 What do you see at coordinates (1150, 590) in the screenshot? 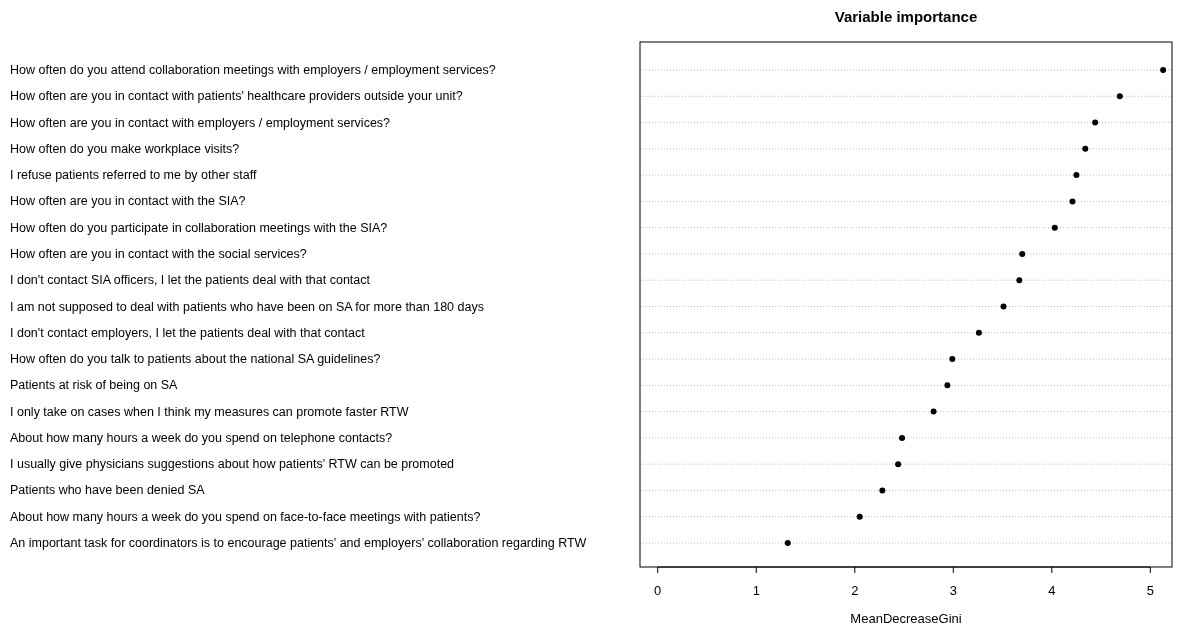
I see `x-tick-label: 5` at bounding box center [1150, 590].